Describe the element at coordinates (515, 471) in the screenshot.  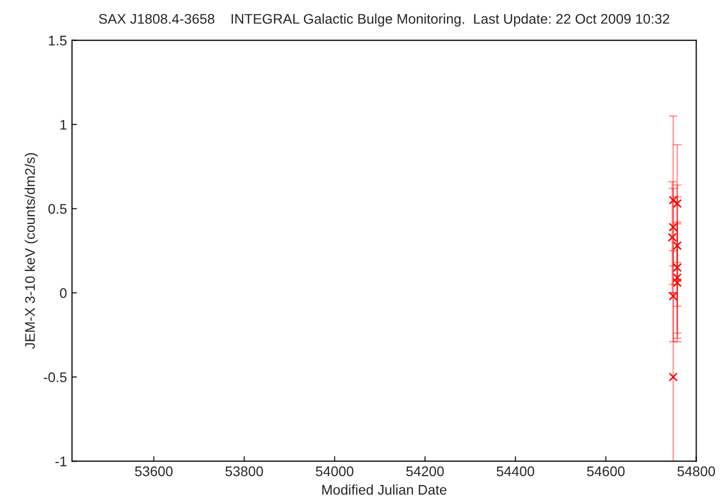
I see `x-tick-label: 54400` at that location.